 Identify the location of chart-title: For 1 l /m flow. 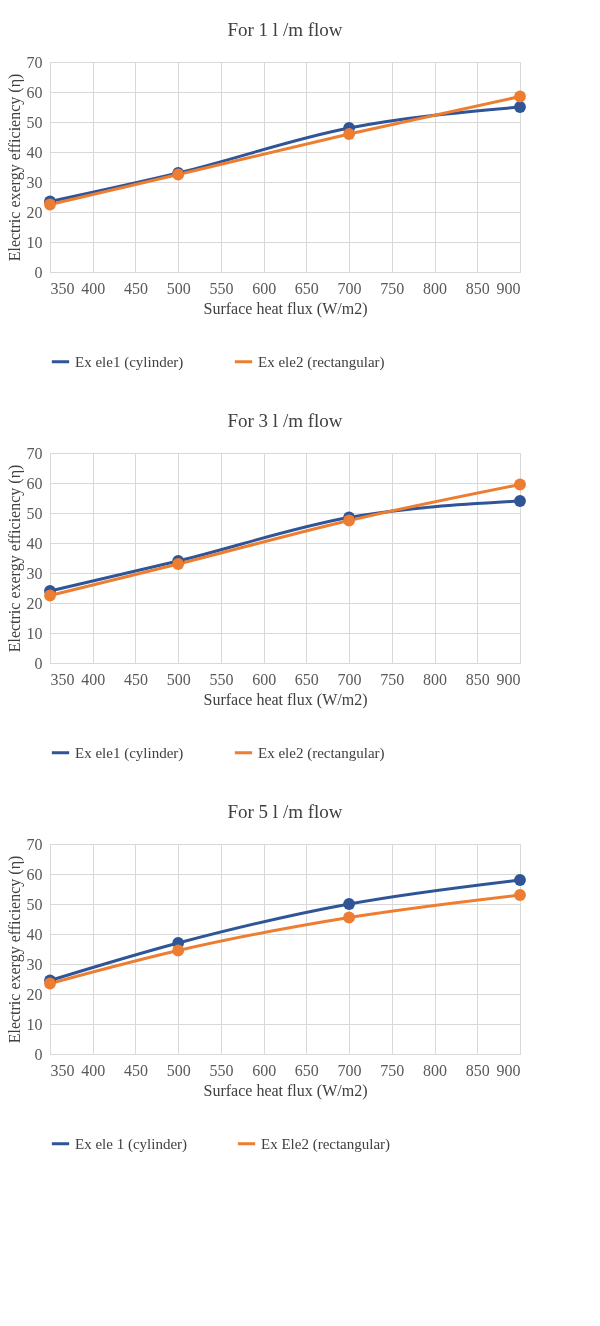
(285, 29).